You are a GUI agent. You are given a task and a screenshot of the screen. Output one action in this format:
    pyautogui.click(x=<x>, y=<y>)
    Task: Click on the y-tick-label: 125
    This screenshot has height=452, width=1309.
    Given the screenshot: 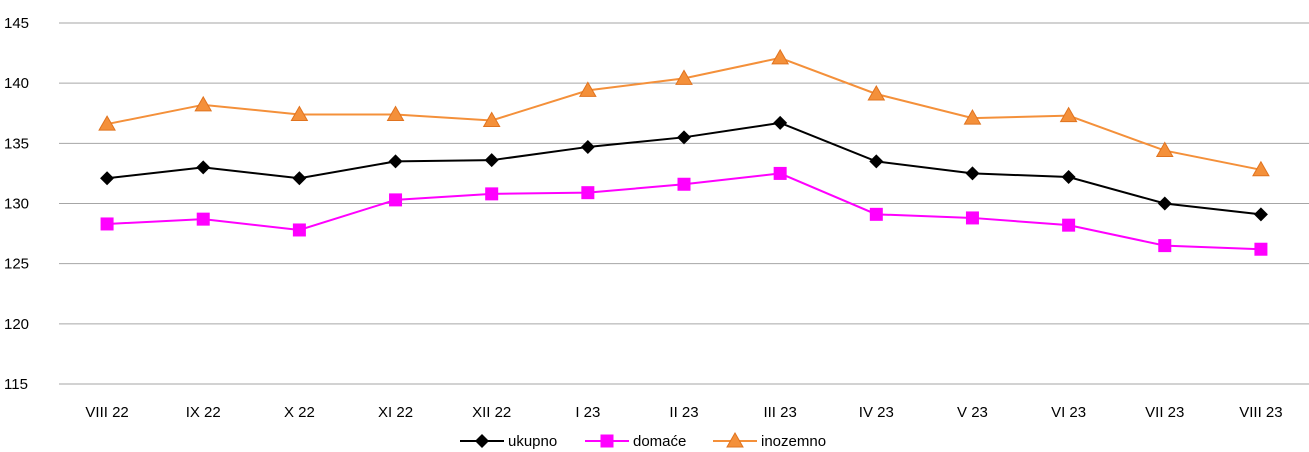 What is the action you would take?
    pyautogui.click(x=16, y=264)
    